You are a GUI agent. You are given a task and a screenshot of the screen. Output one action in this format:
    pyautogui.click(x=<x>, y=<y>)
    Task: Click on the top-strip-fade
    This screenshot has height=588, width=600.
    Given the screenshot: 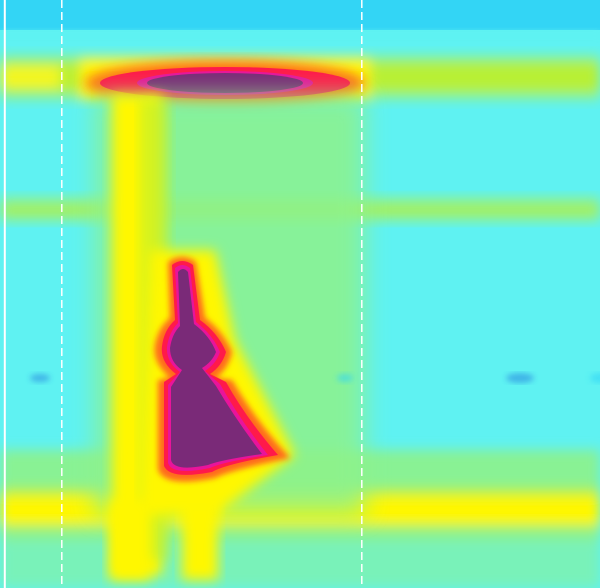 What is the action you would take?
    pyautogui.click(x=300, y=36)
    